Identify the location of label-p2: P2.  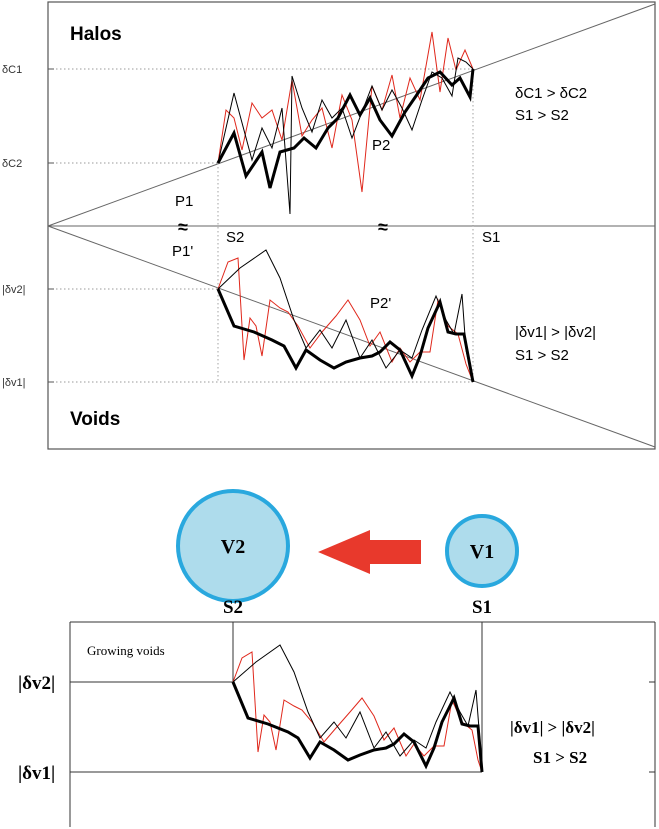
(381, 145).